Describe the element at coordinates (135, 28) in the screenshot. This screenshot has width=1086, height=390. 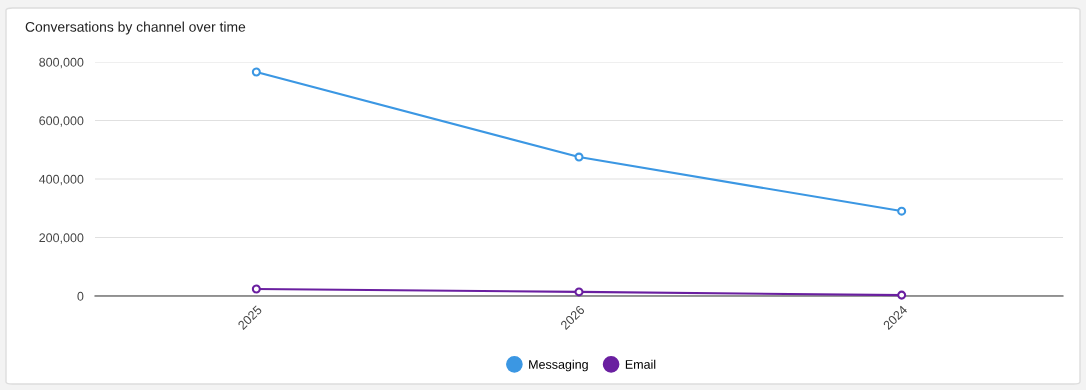
I see `chart-title: Conversations by channel over time` at that location.